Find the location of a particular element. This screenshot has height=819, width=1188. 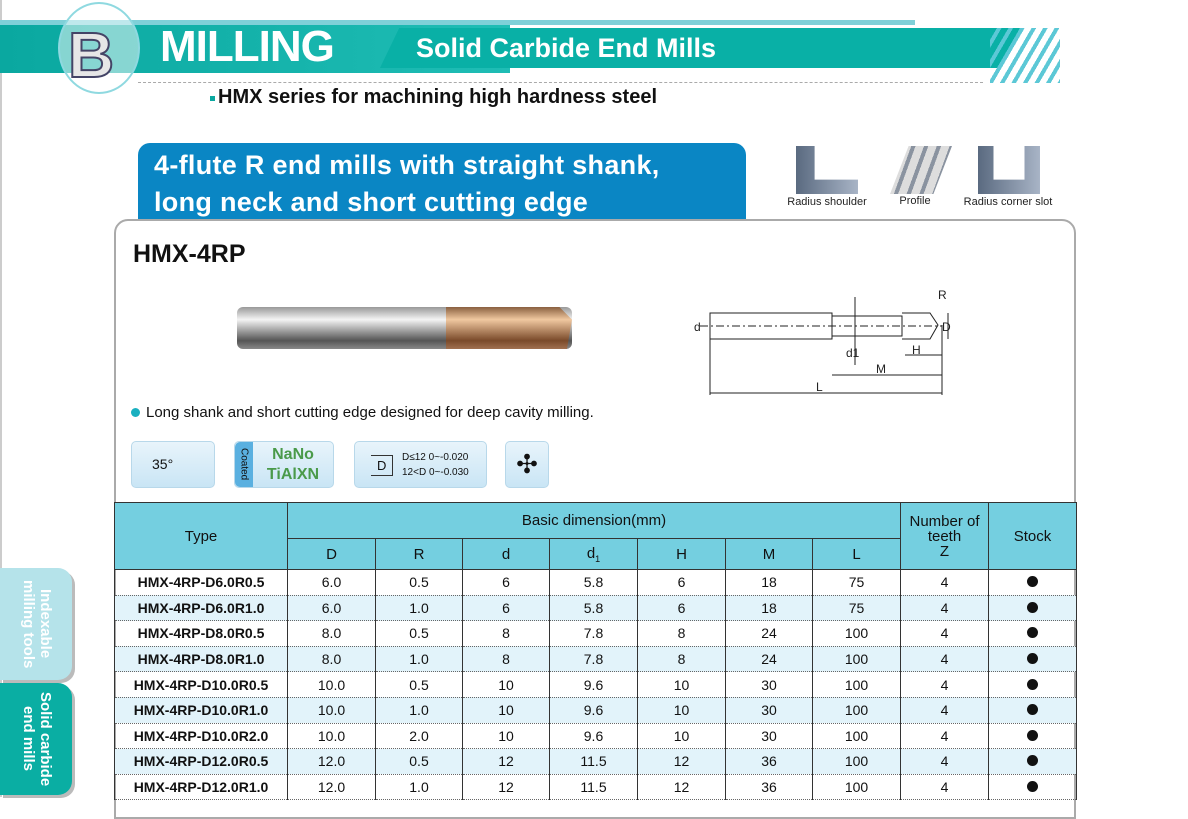

section-subtitle: Solid Carbide End Mills is located at coordinates (566, 48).